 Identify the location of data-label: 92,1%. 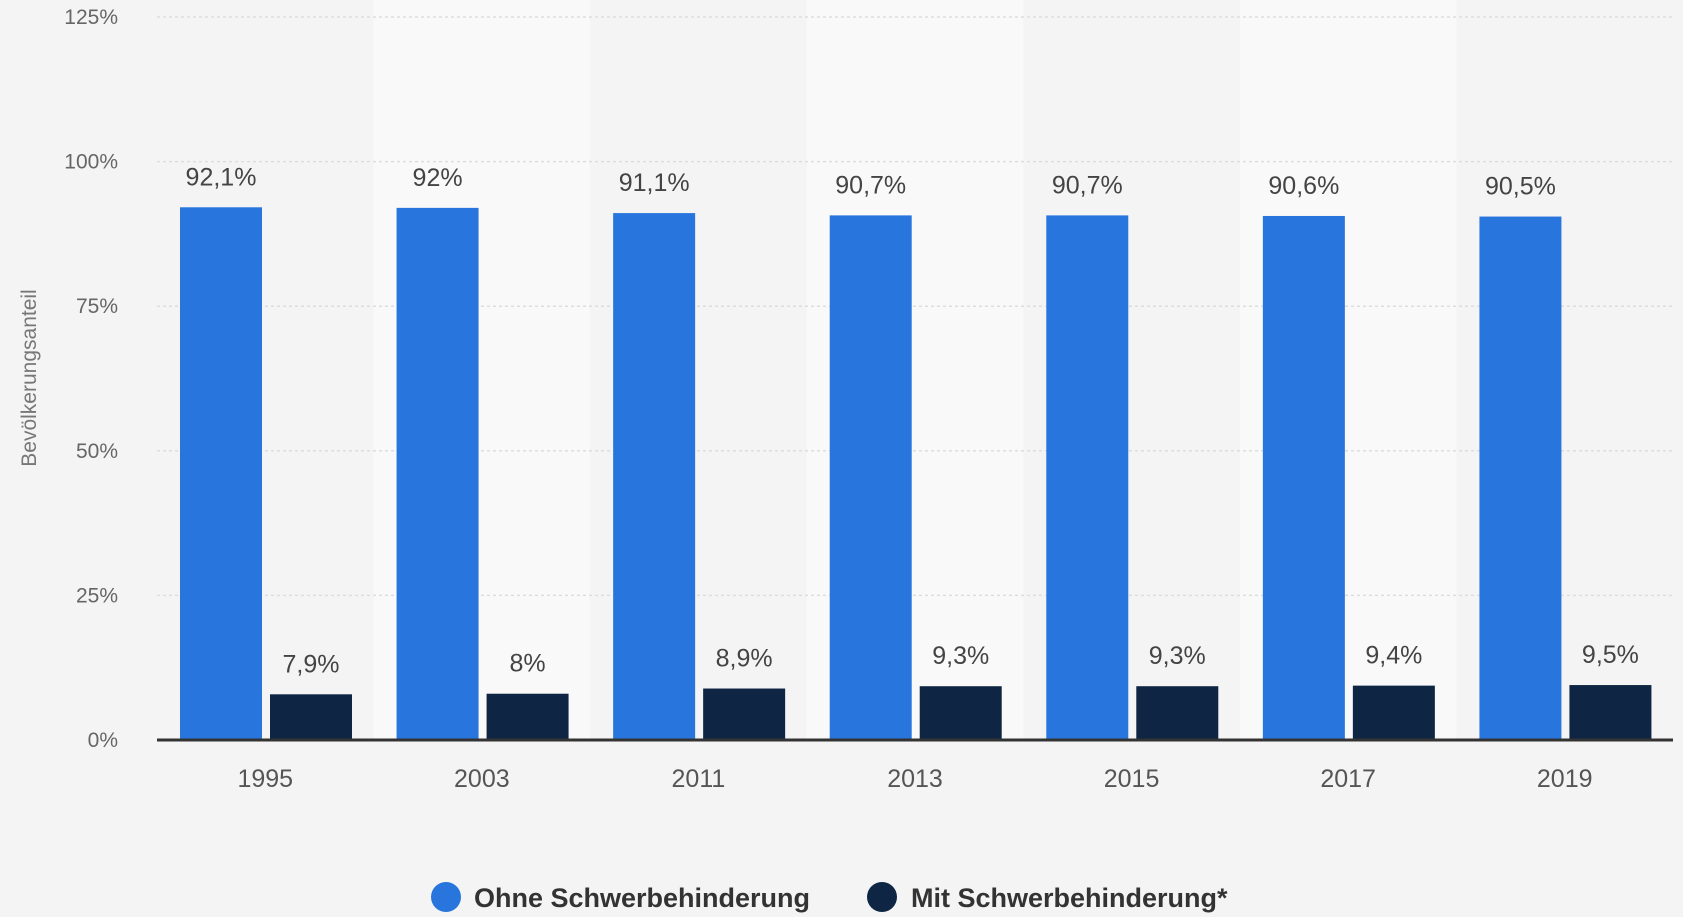
(221, 177).